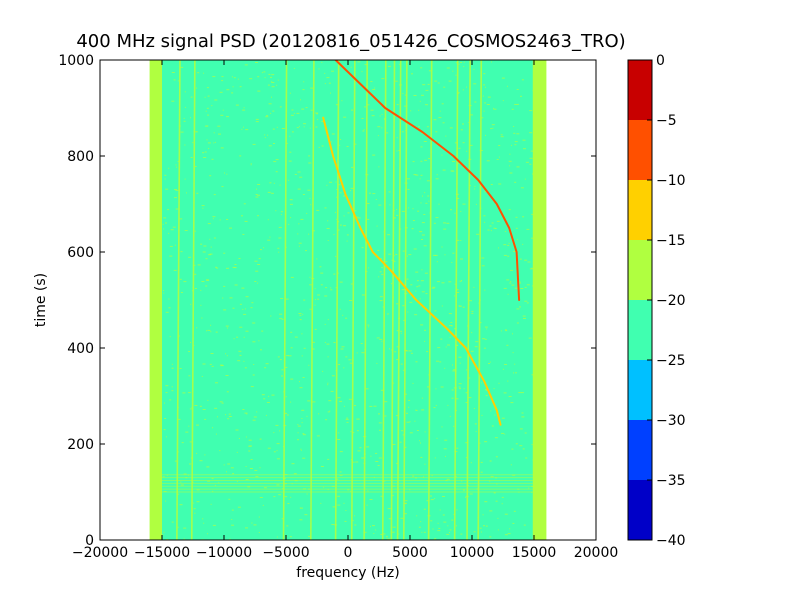  What do you see at coordinates (41, 300) in the screenshot?
I see `y-axis-label: time (s)` at bounding box center [41, 300].